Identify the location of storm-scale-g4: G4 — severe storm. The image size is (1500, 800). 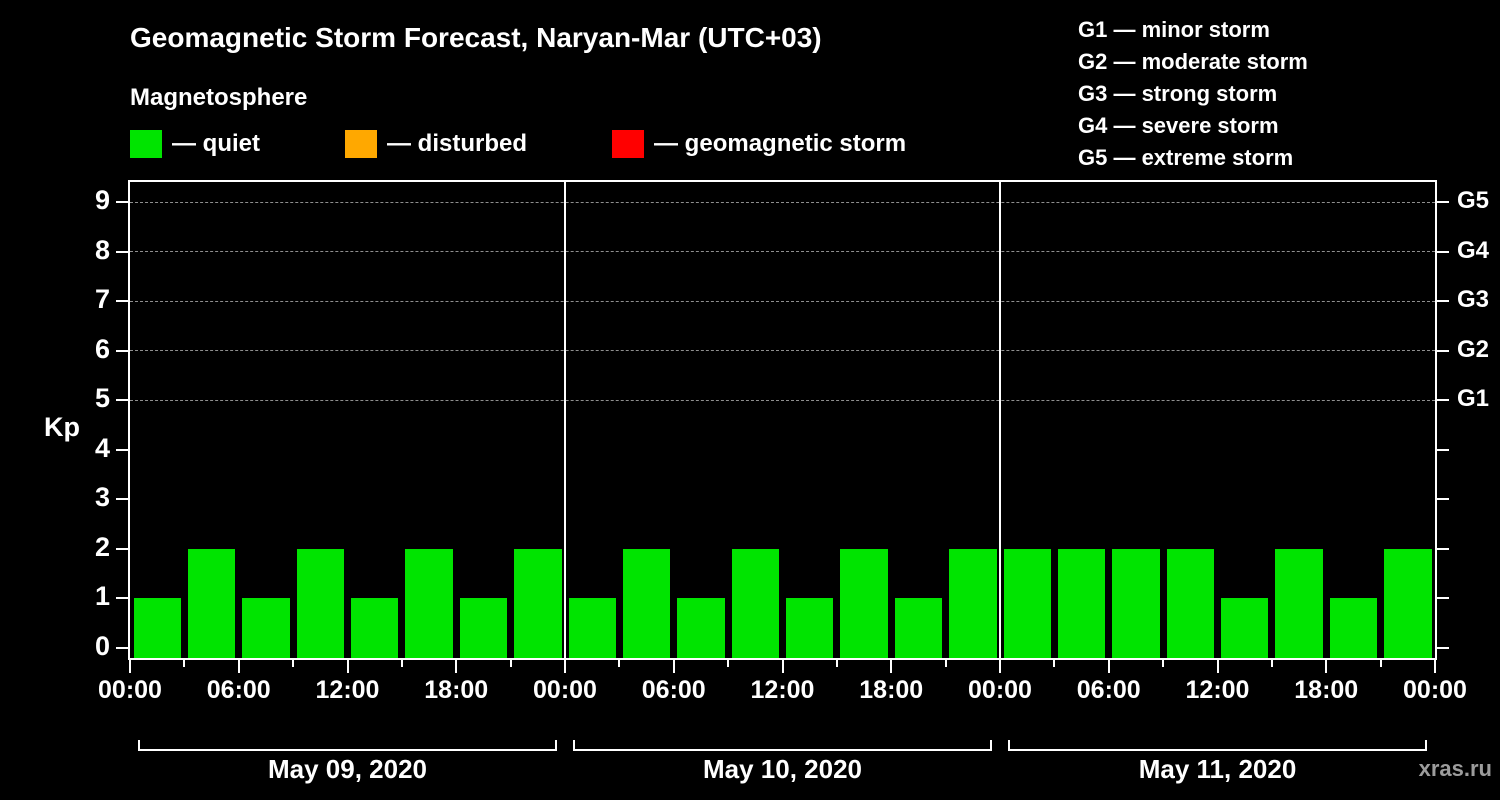
(1178, 125).